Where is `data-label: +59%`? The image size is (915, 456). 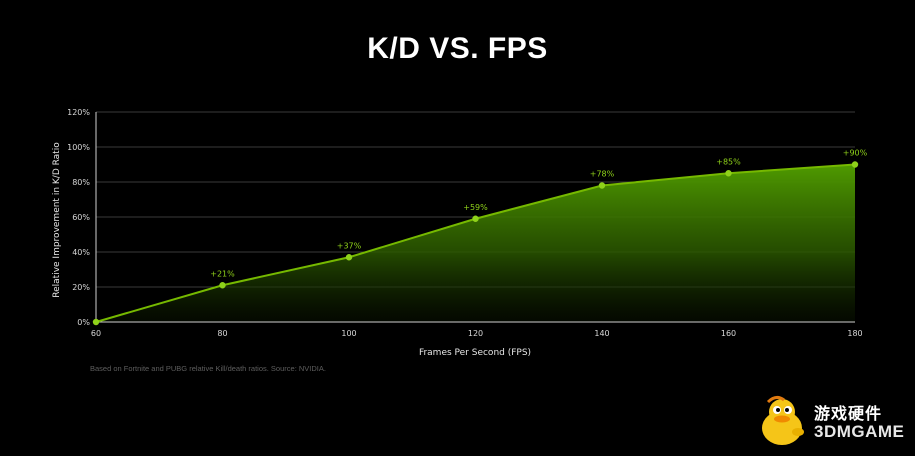
data-label: +59% is located at coordinates (475, 207).